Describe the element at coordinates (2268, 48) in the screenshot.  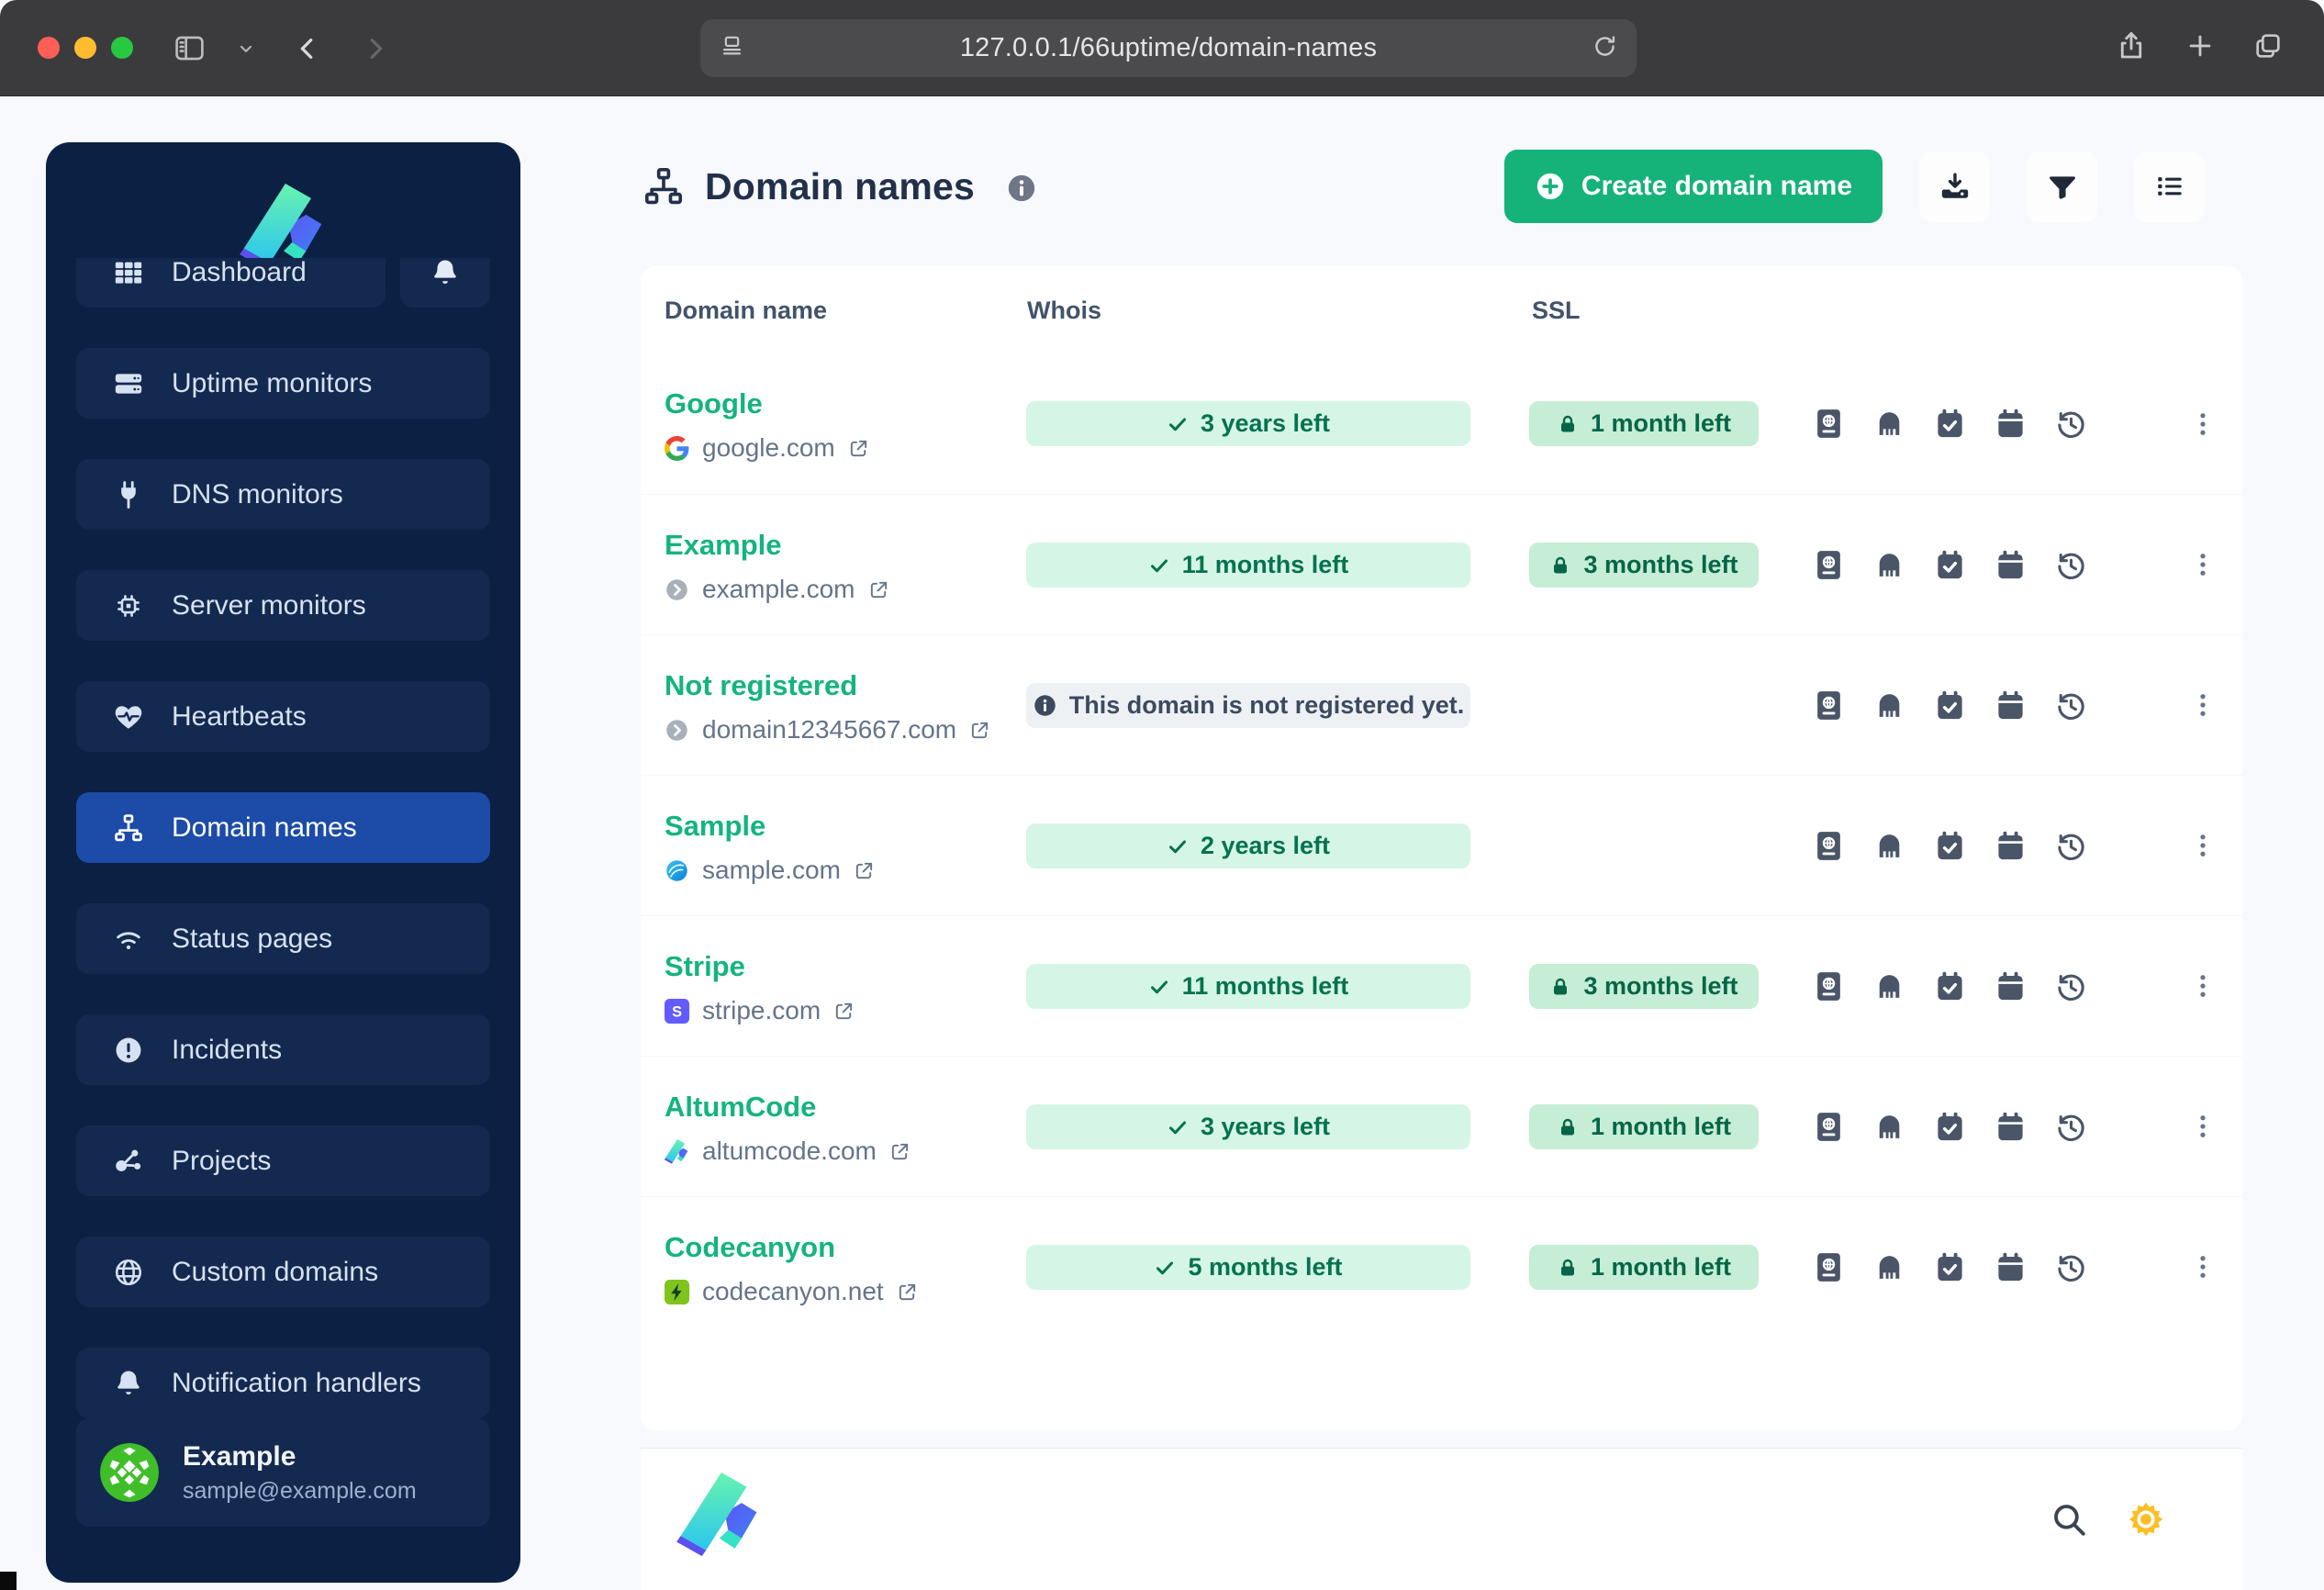
I see `tabs-overview-icon` at that location.